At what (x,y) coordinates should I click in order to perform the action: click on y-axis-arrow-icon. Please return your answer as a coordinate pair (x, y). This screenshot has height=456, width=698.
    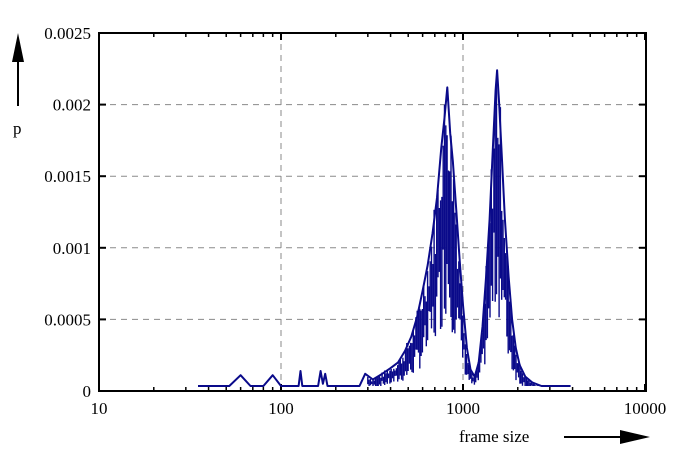
    Looking at the image, I should click on (18, 69).